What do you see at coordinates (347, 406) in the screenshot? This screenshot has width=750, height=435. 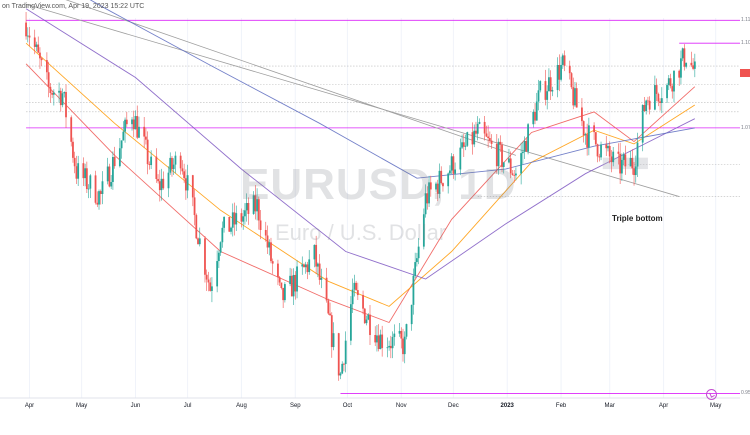 I see `time-axis-label: Oct` at bounding box center [347, 406].